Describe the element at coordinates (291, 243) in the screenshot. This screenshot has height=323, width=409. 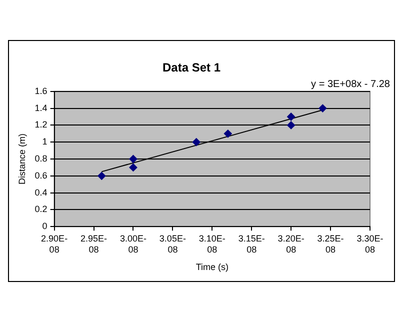
I see `x-tick-label: 3.20E-08` at that location.